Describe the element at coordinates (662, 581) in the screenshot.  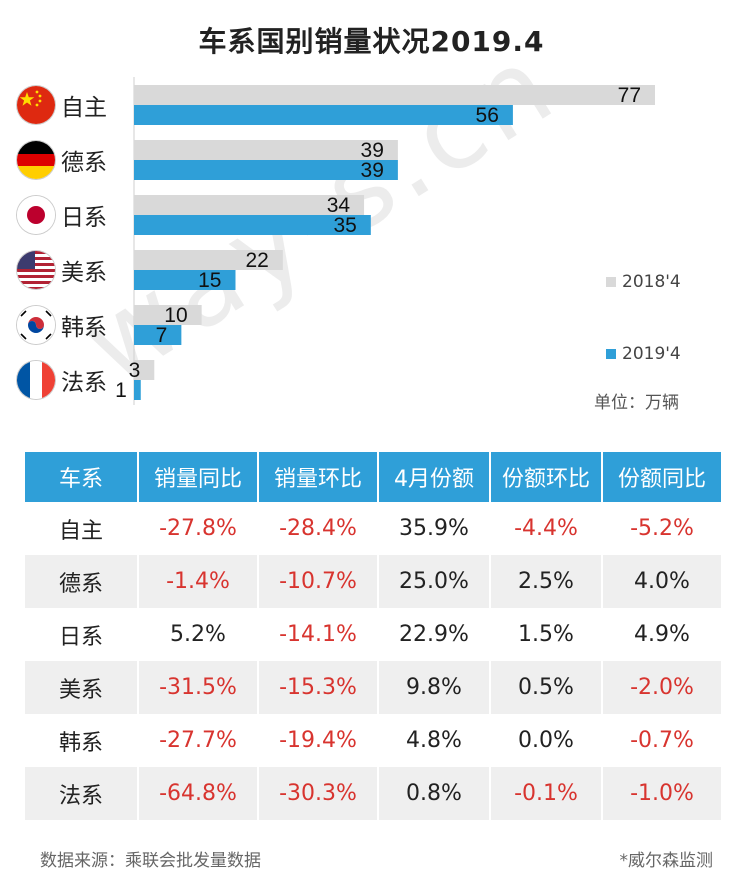
I see `table-cell: 4.0%` at that location.